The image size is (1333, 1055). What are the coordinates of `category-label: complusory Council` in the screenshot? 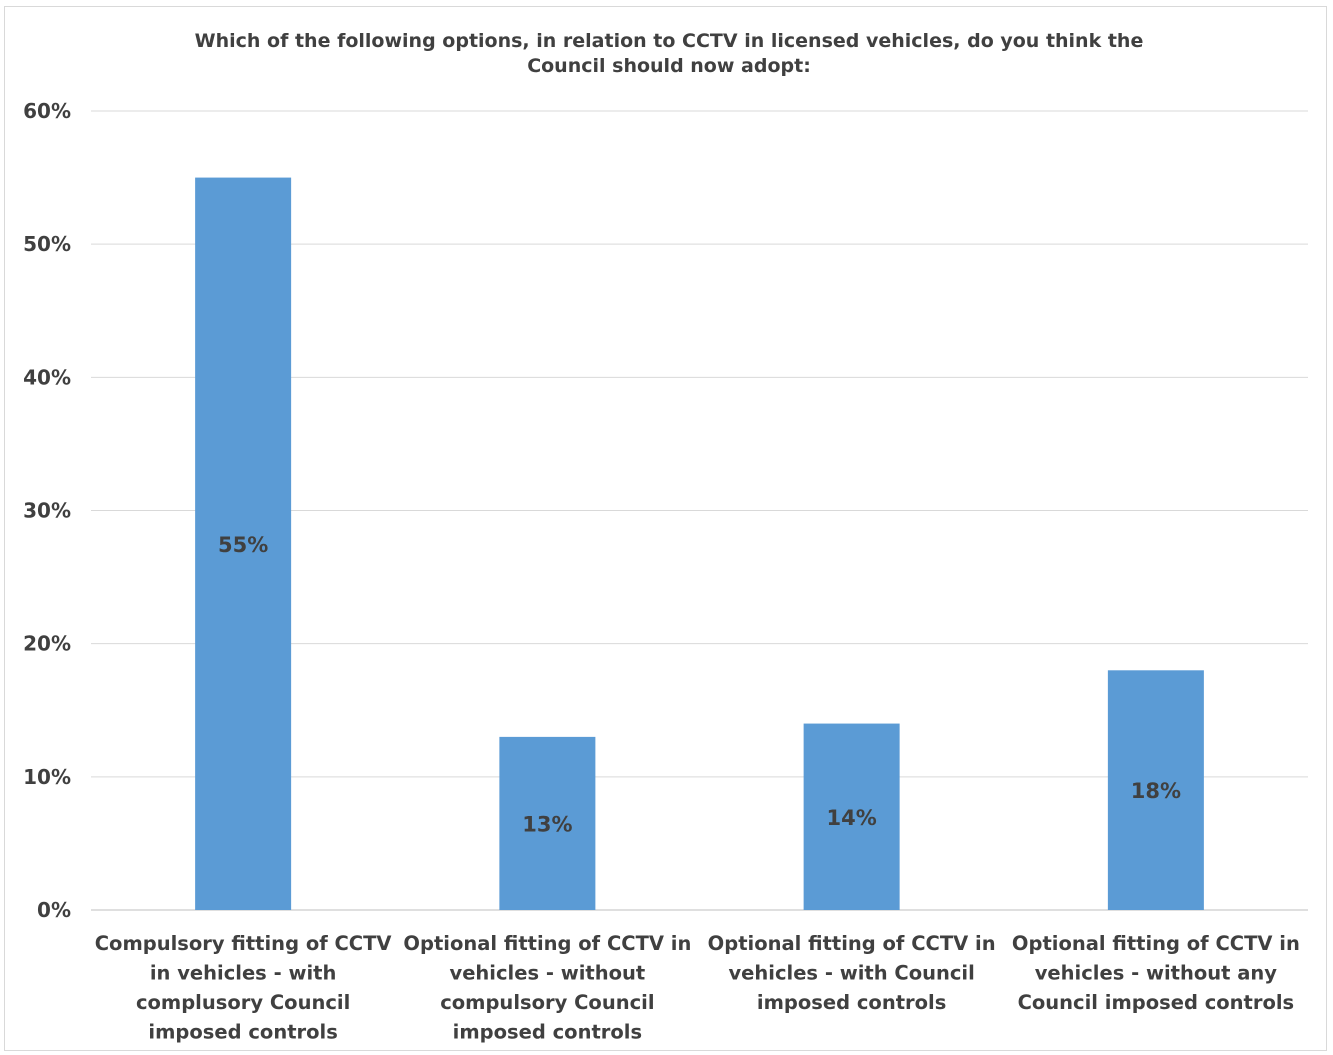 It's located at (243, 1002).